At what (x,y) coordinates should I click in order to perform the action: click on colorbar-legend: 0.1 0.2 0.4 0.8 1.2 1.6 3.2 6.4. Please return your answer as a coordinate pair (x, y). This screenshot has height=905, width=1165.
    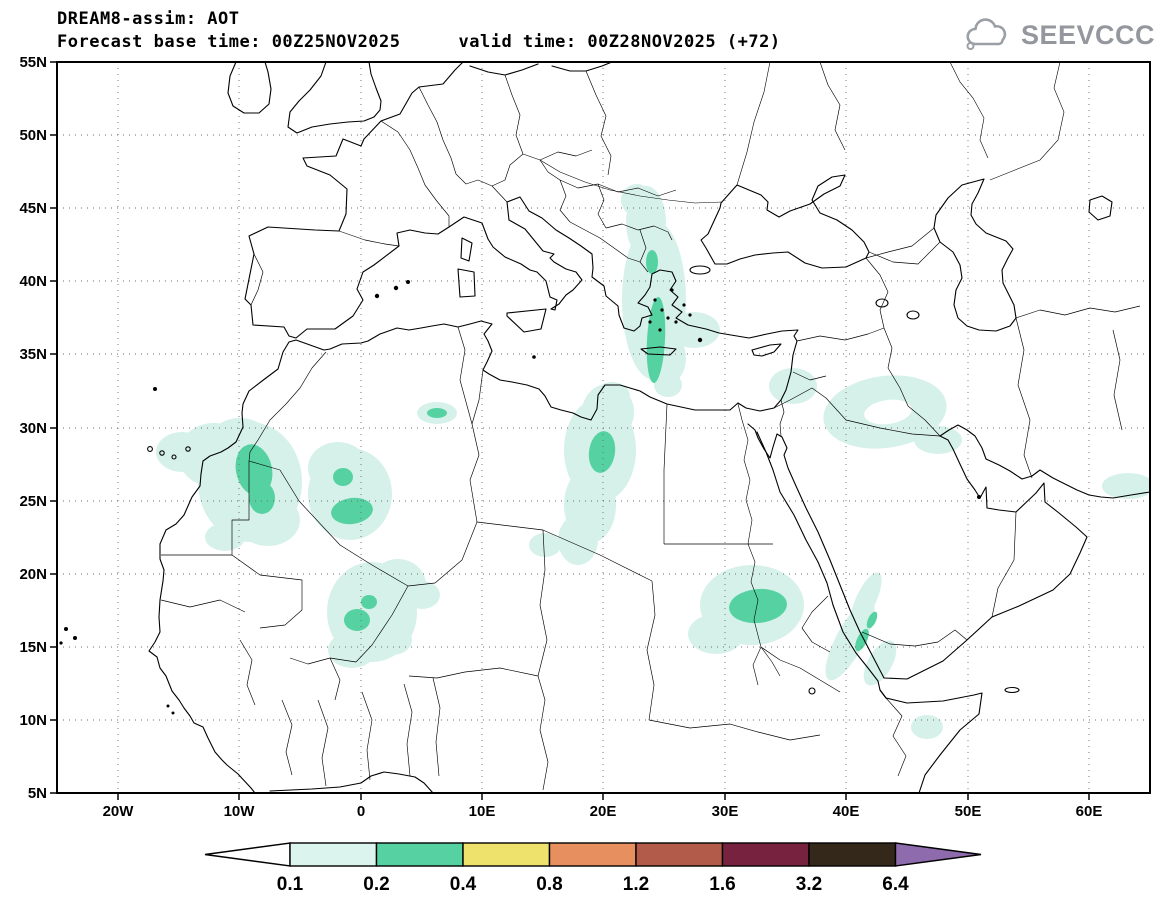
    Looking at the image, I should click on (593, 868).